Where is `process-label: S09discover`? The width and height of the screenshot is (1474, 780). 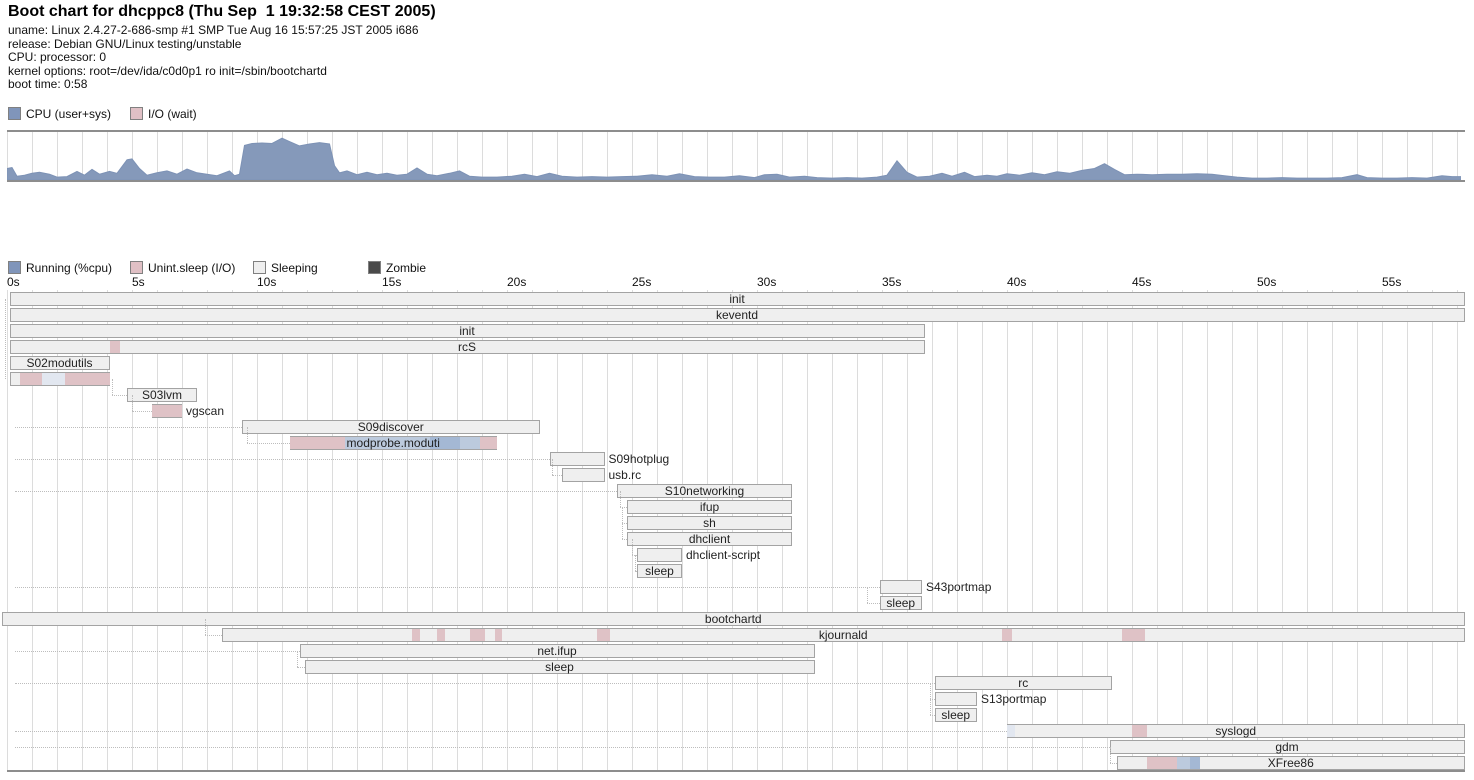
process-label: S09discover is located at coordinates (390, 427).